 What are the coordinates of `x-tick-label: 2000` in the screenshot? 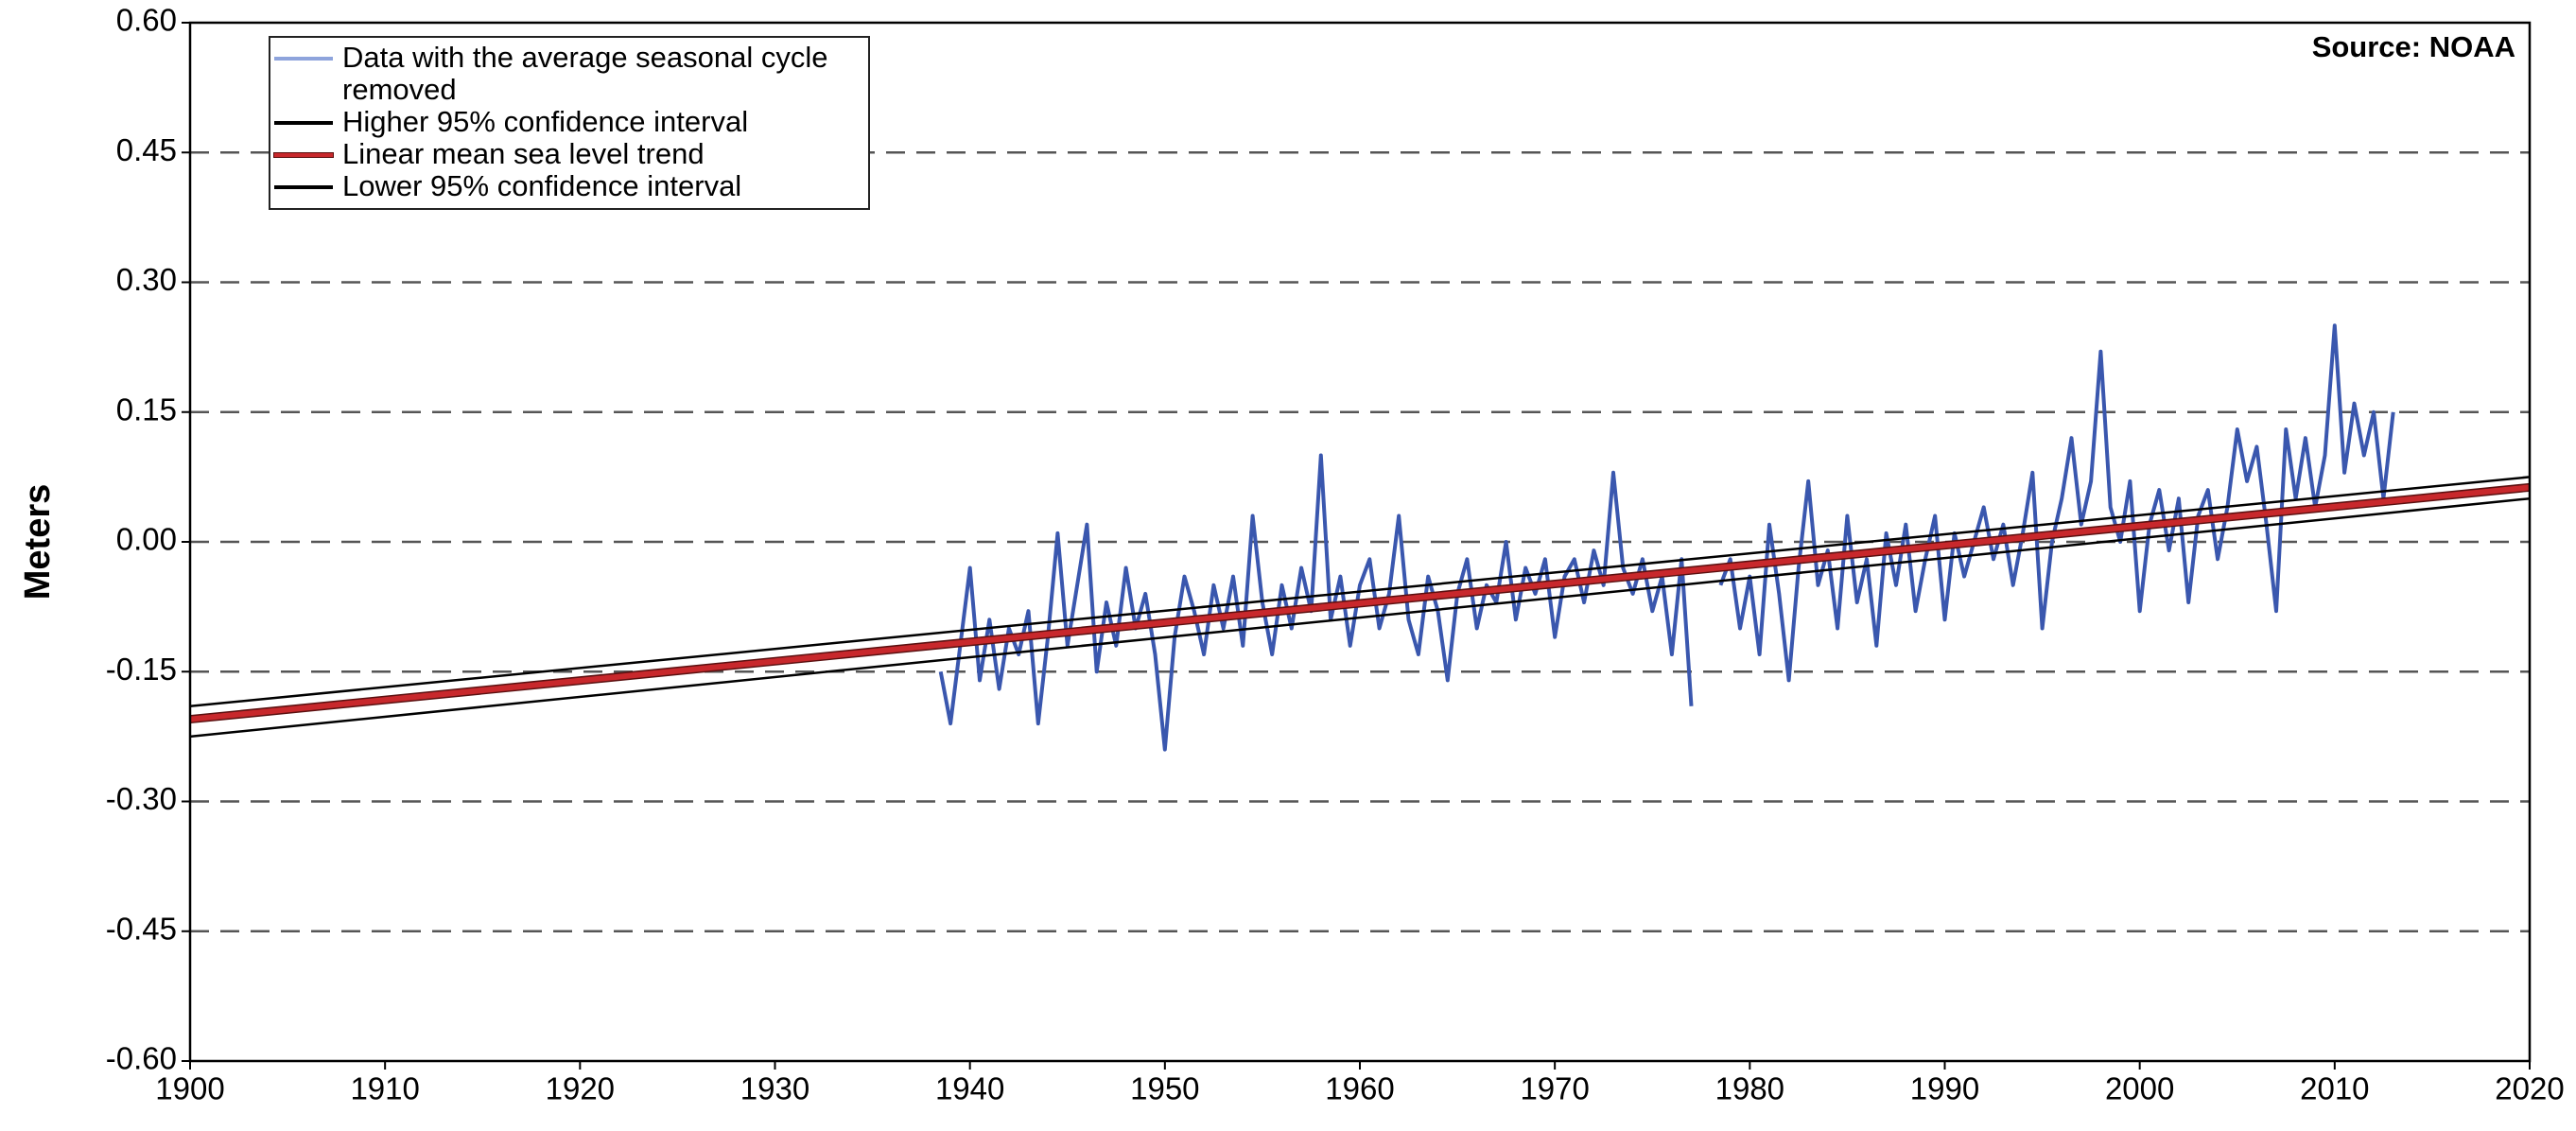 It's located at (2139, 1088).